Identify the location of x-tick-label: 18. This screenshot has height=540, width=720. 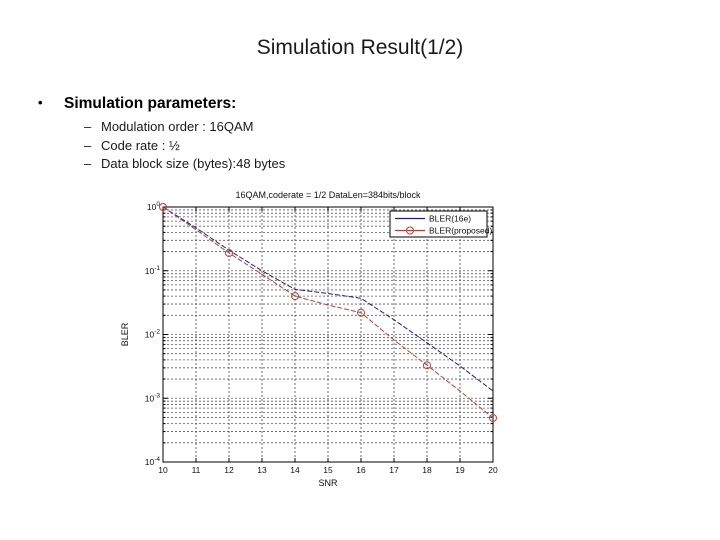
(427, 470).